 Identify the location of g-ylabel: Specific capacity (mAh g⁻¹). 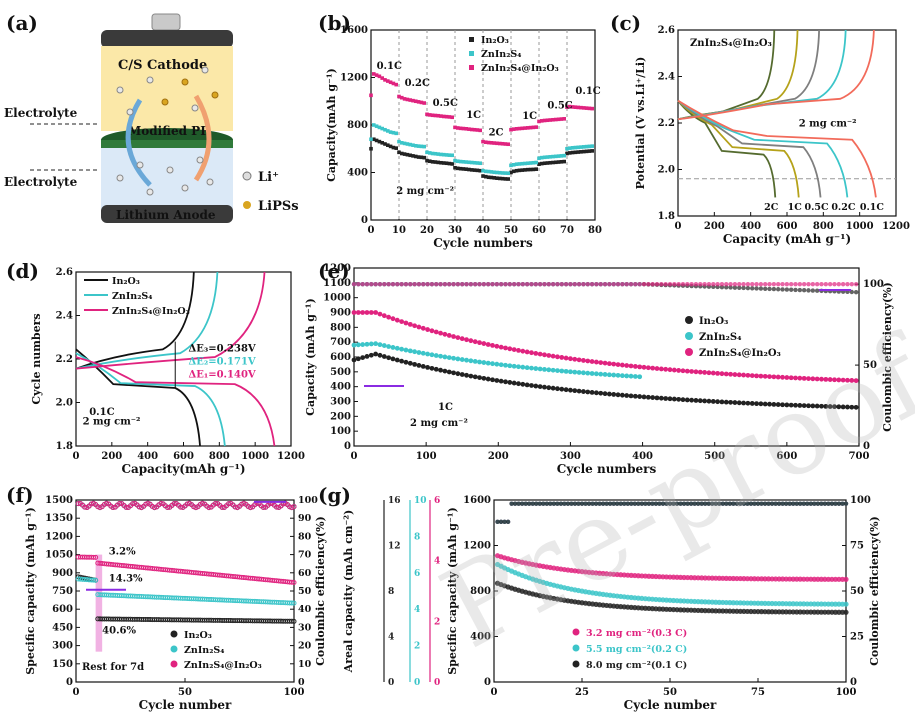
(452, 591).